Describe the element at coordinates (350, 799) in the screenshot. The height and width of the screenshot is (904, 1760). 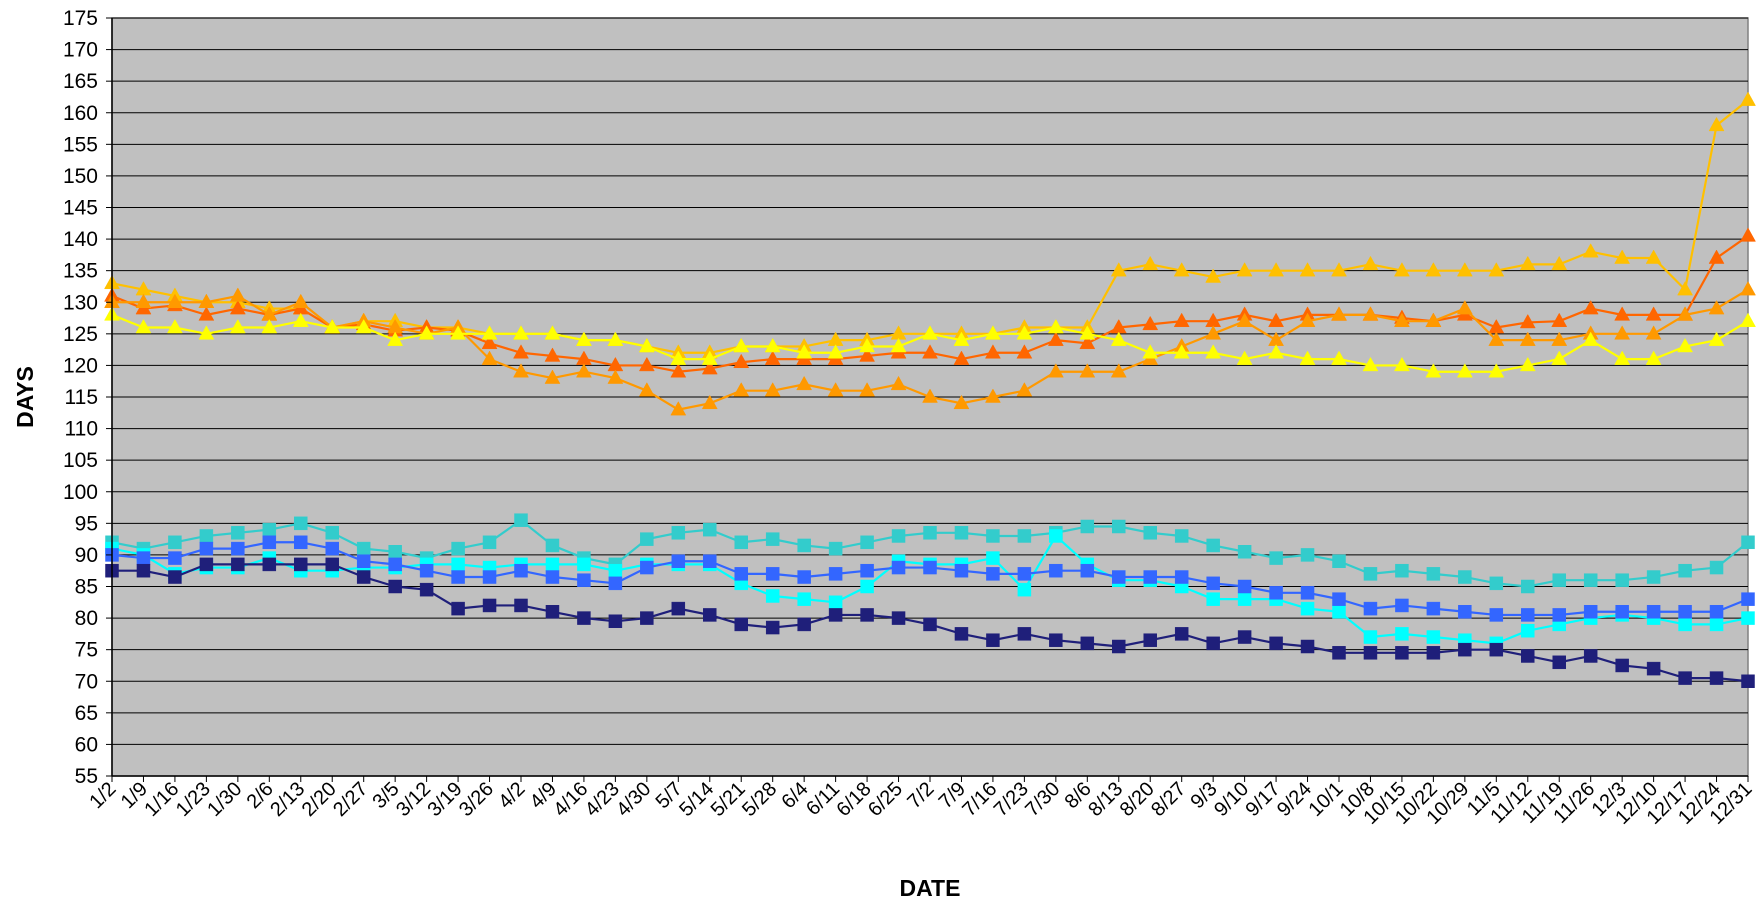
I see `x-tick-label: 2/27` at that location.